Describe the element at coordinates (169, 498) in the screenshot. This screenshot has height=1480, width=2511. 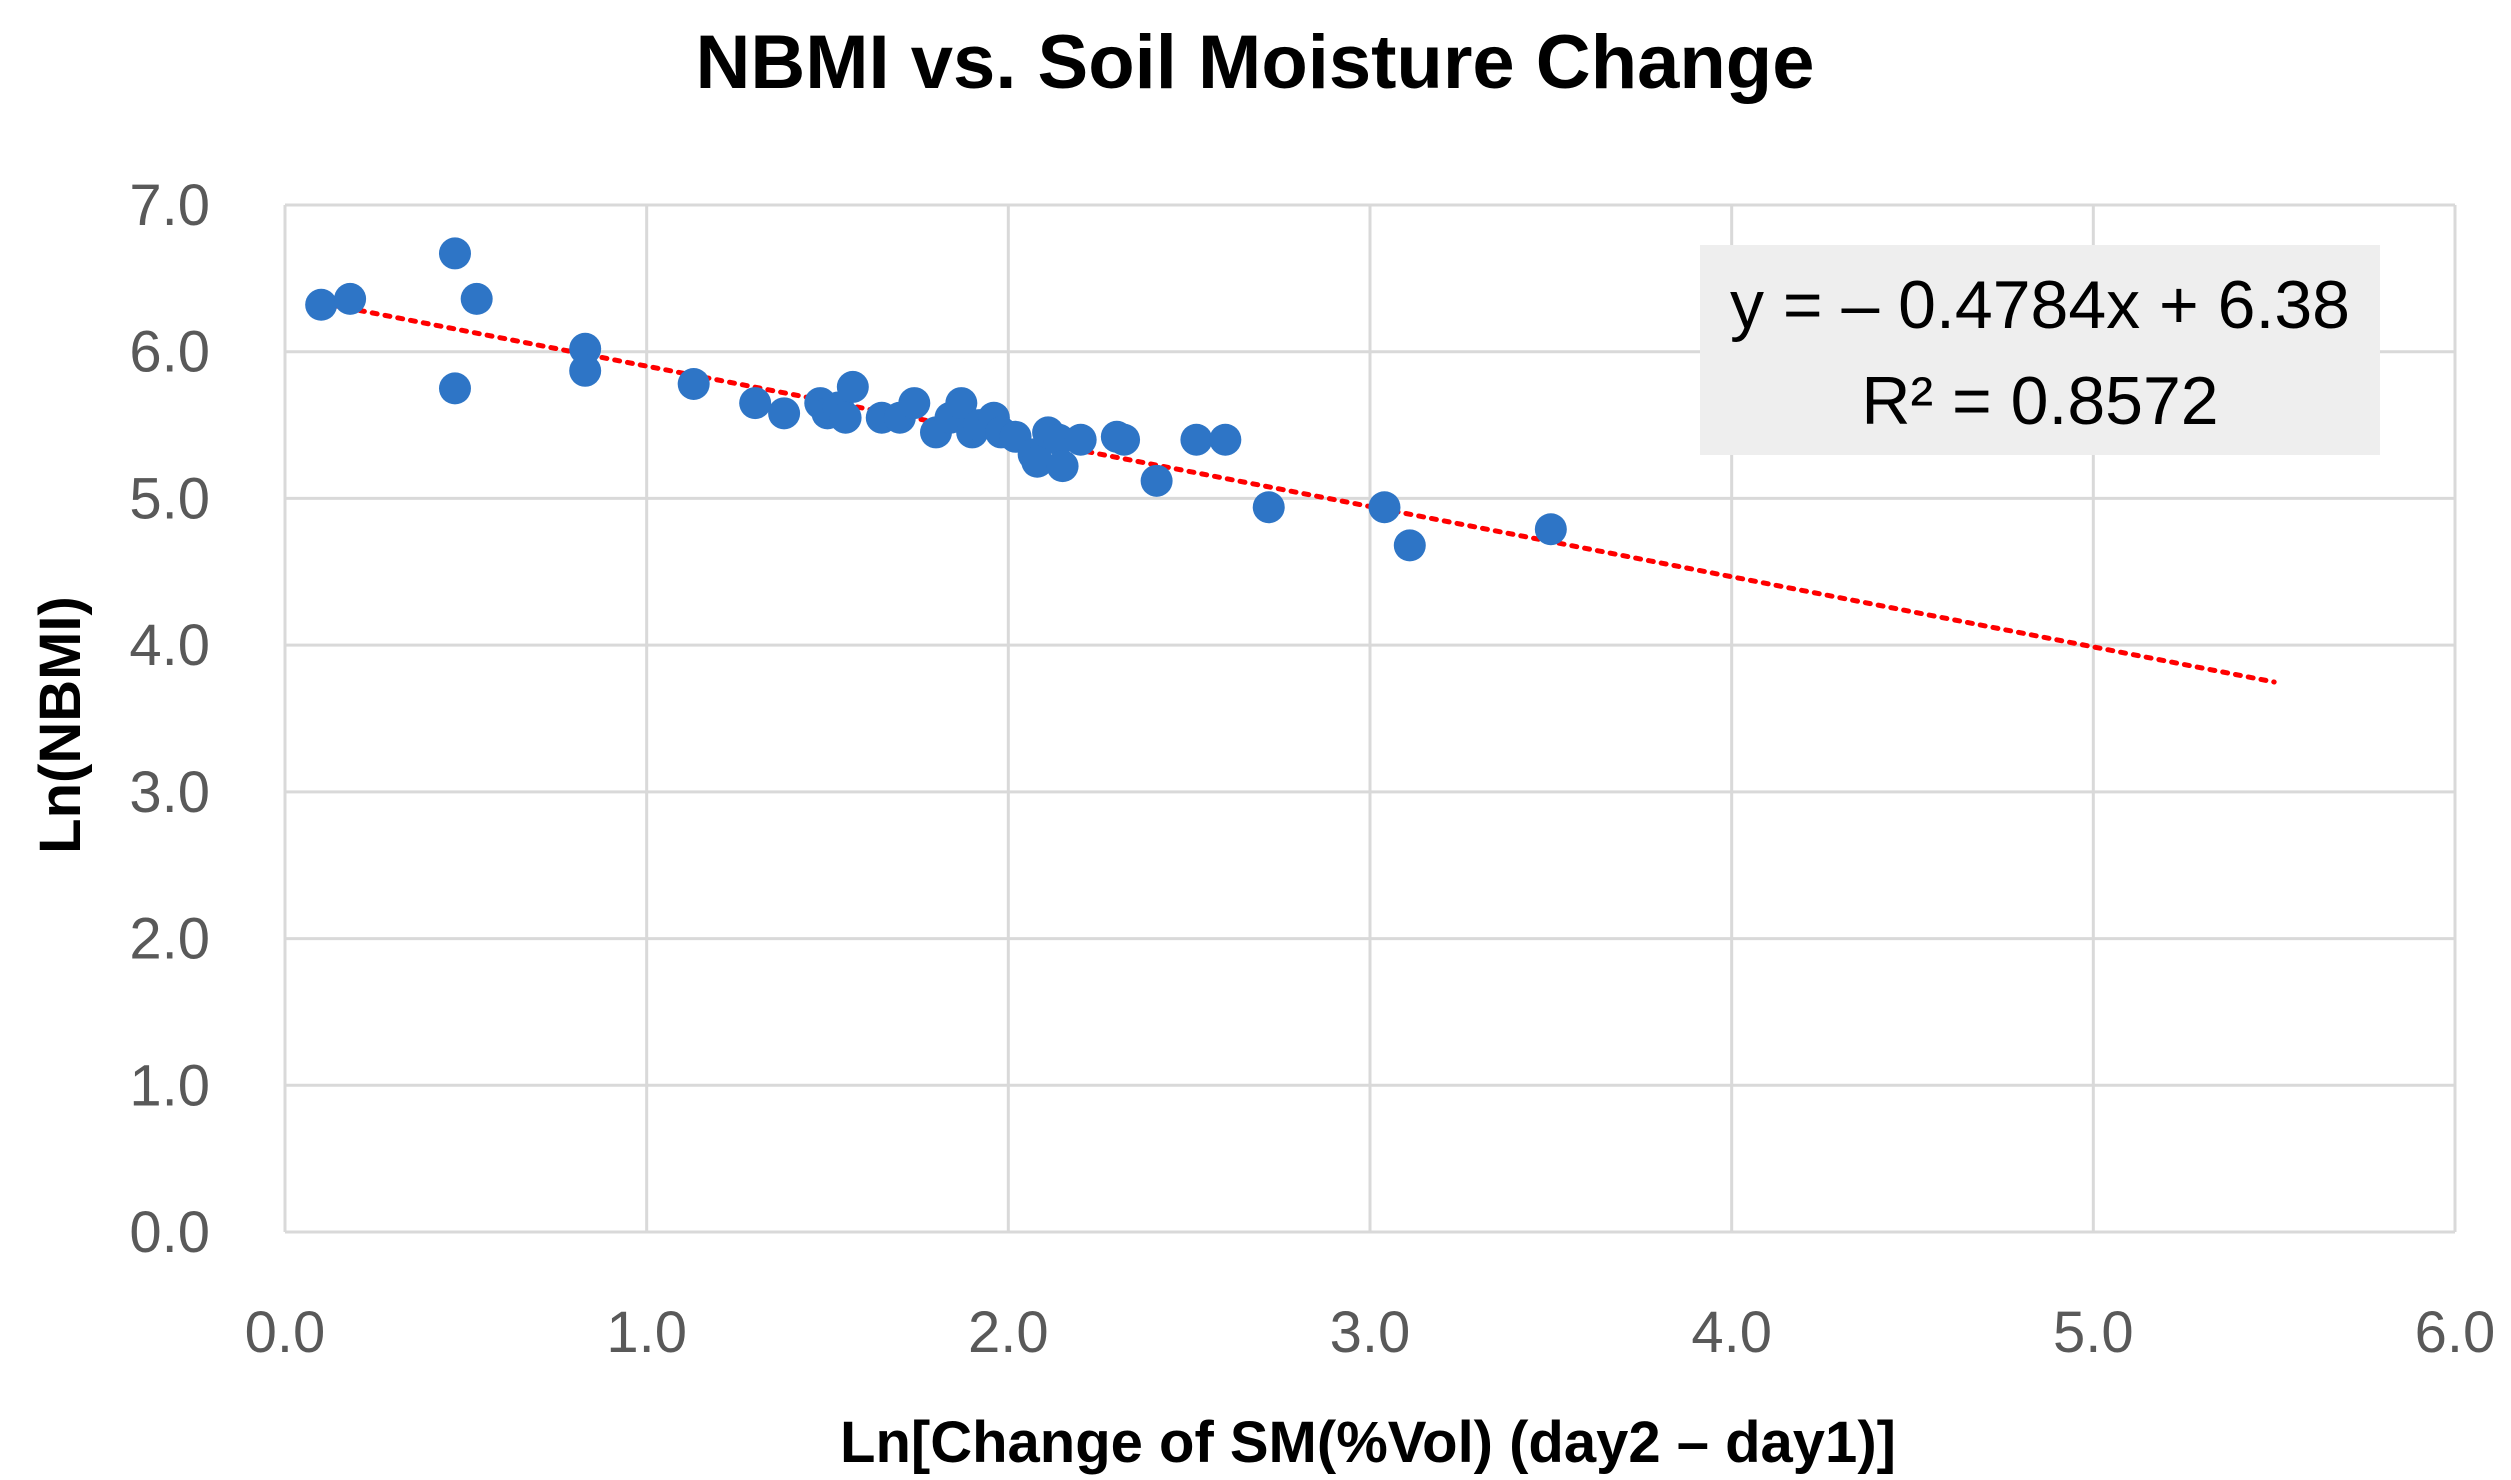
I see `y-tick-label: 5.0` at that location.